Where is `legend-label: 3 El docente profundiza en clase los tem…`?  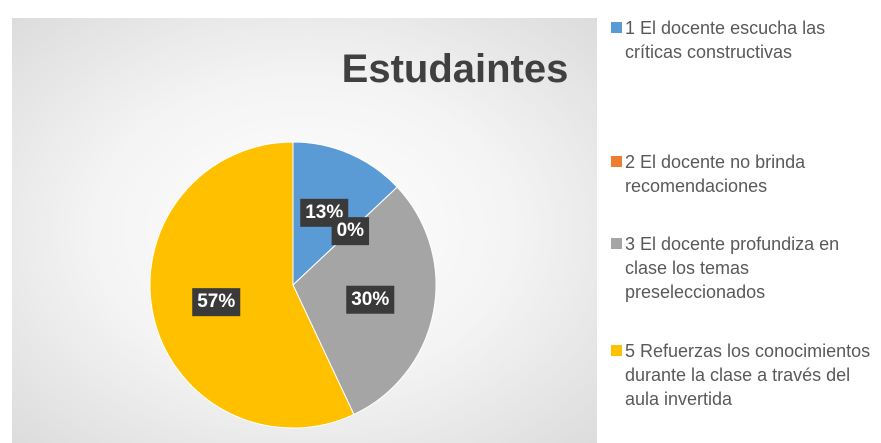
legend-label: 3 El docente profundiza en clase los tem… is located at coordinates (732, 268).